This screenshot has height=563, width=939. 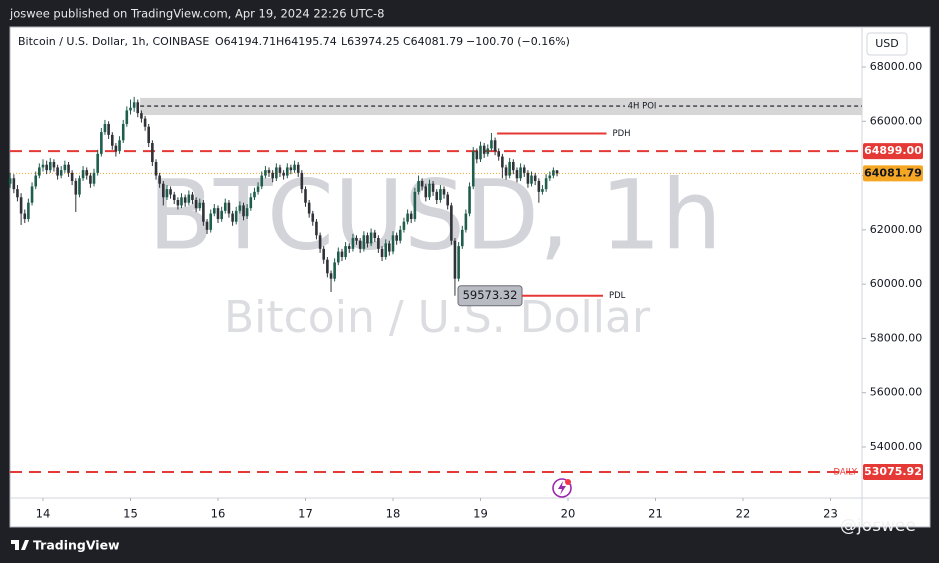 What do you see at coordinates (305, 514) in the screenshot?
I see `x-tick-label: 17` at bounding box center [305, 514].